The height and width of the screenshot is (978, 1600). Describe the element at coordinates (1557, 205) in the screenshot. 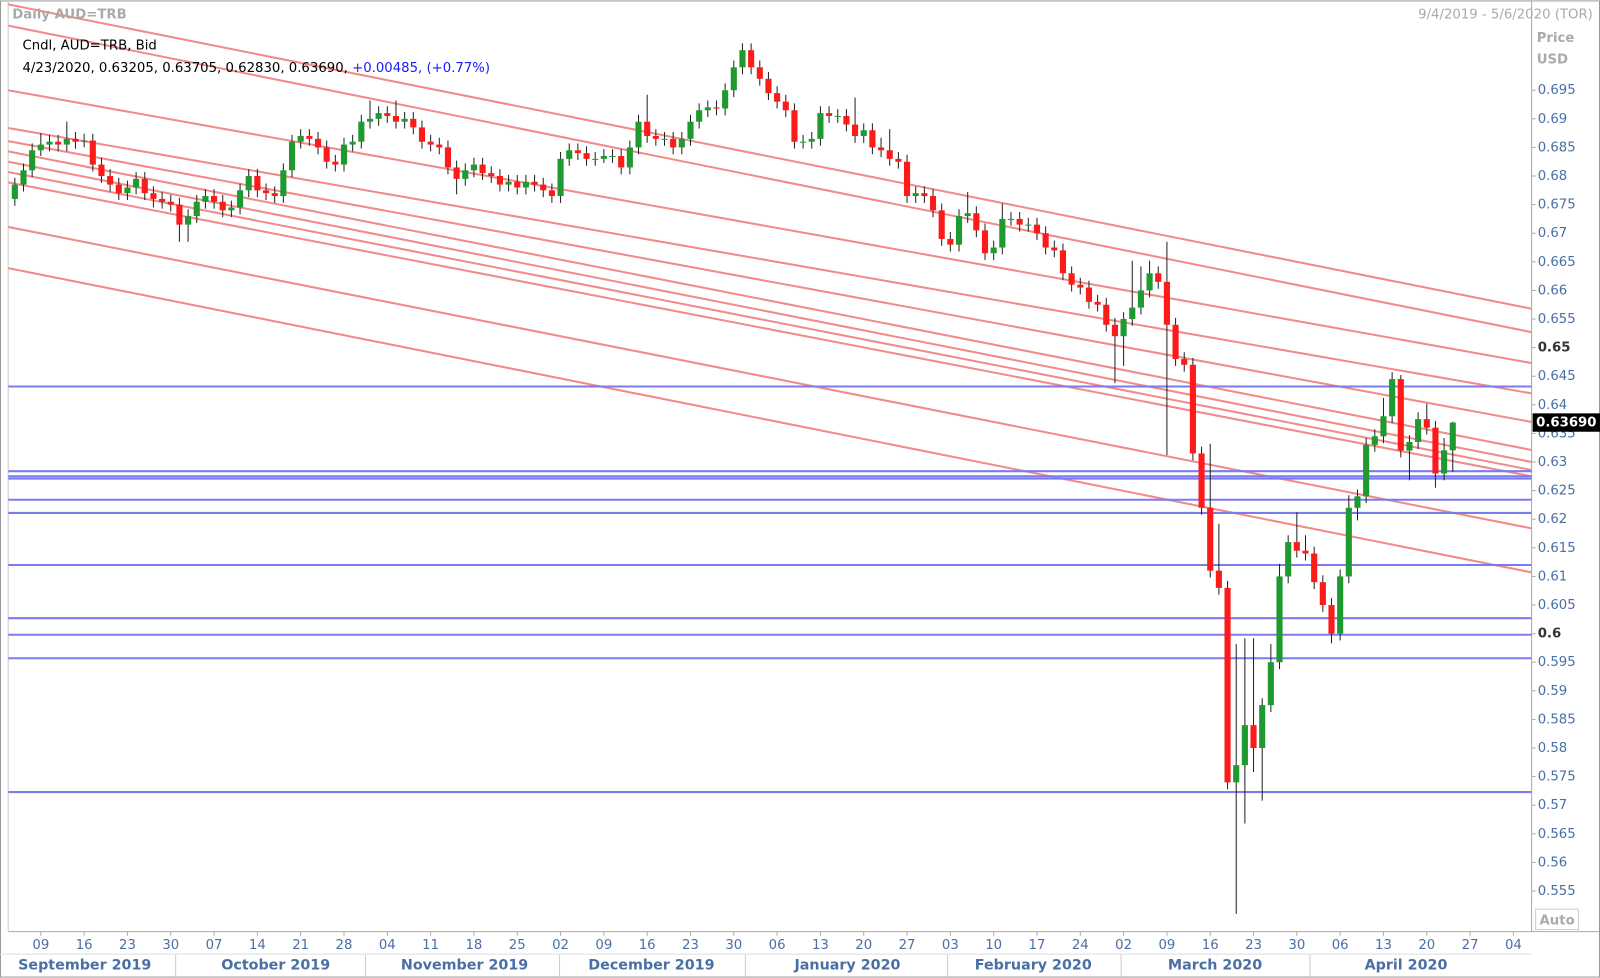

I see `y-tick-label: 0.675` at that location.